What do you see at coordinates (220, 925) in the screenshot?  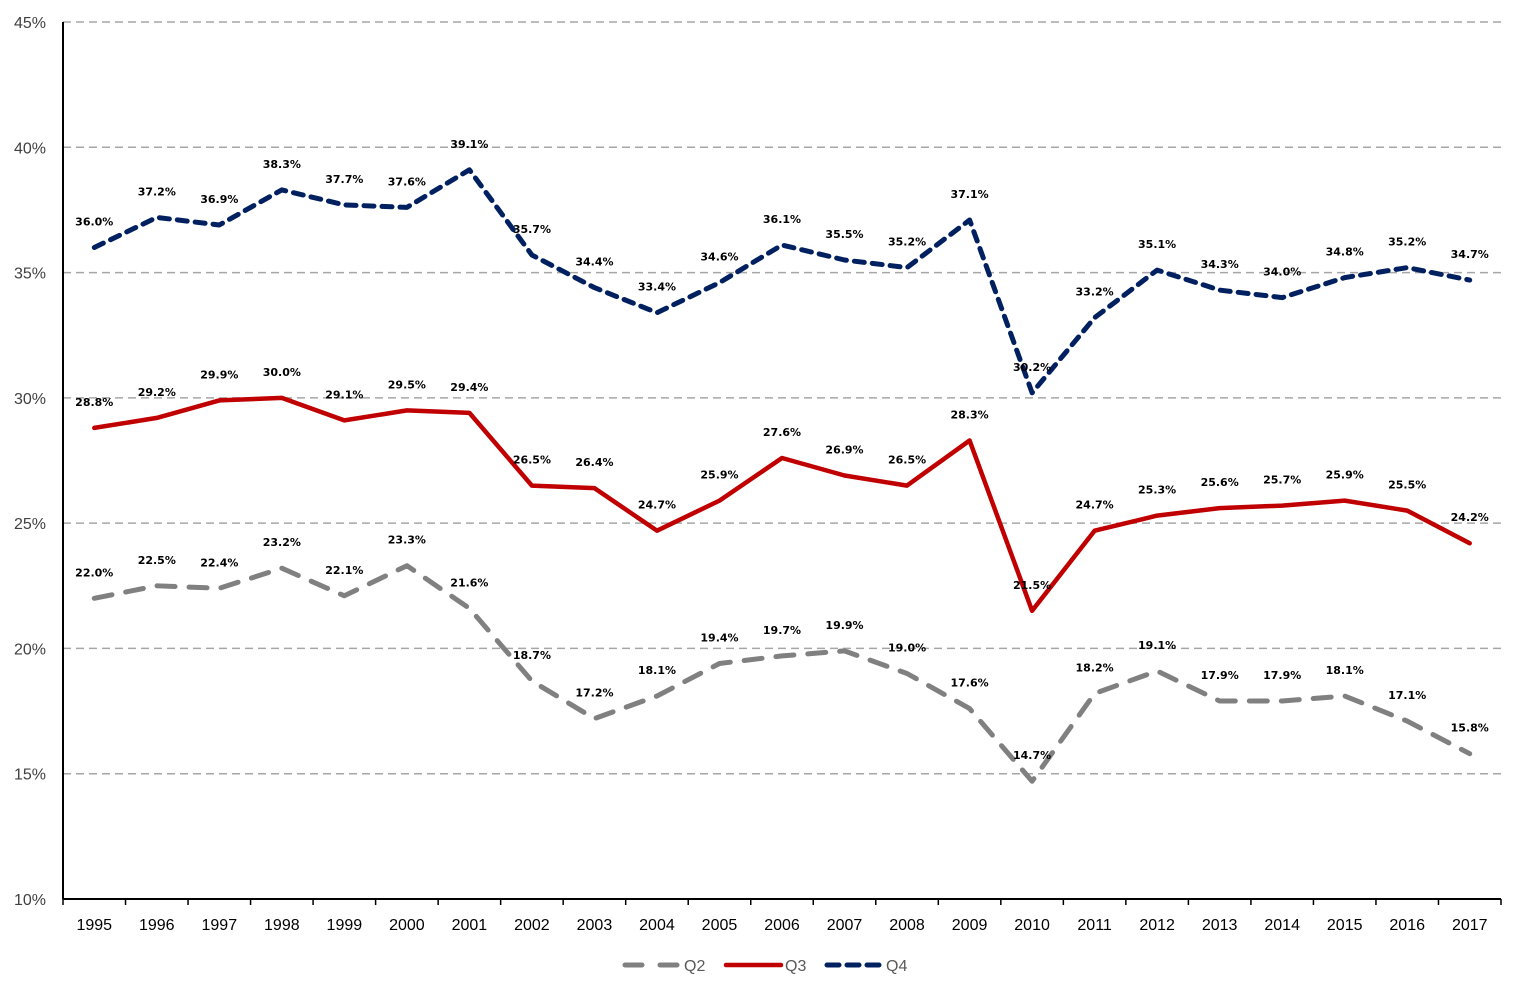 I see `x-tick-label: 1997` at bounding box center [220, 925].